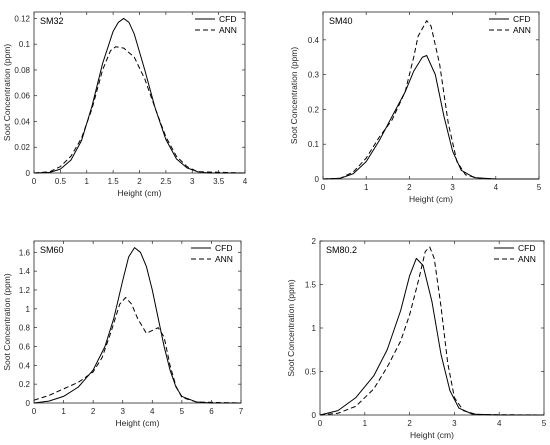  What do you see at coordinates (25, 290) in the screenshot?
I see `y-tick-label: 1.2` at bounding box center [25, 290].